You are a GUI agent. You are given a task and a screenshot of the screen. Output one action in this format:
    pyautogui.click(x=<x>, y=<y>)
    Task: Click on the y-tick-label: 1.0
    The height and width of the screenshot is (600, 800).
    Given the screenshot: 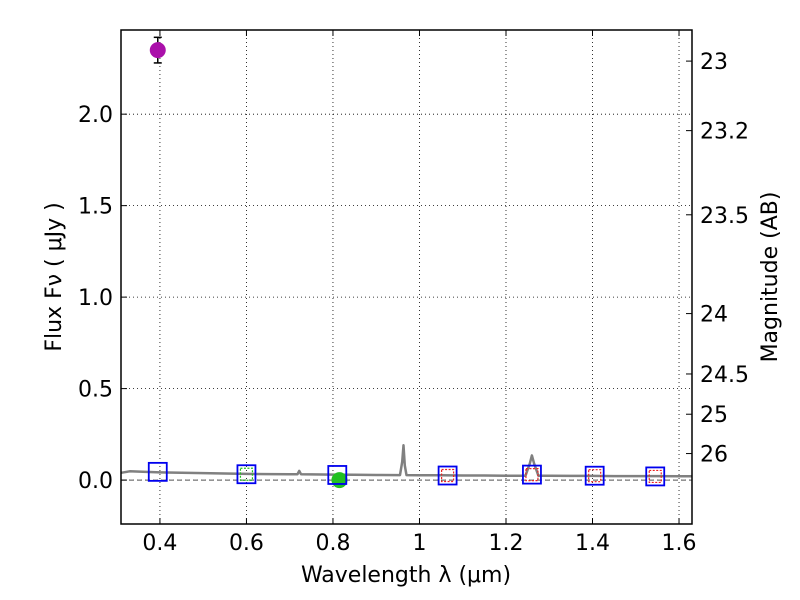 What is the action you would take?
    pyautogui.click(x=95, y=298)
    